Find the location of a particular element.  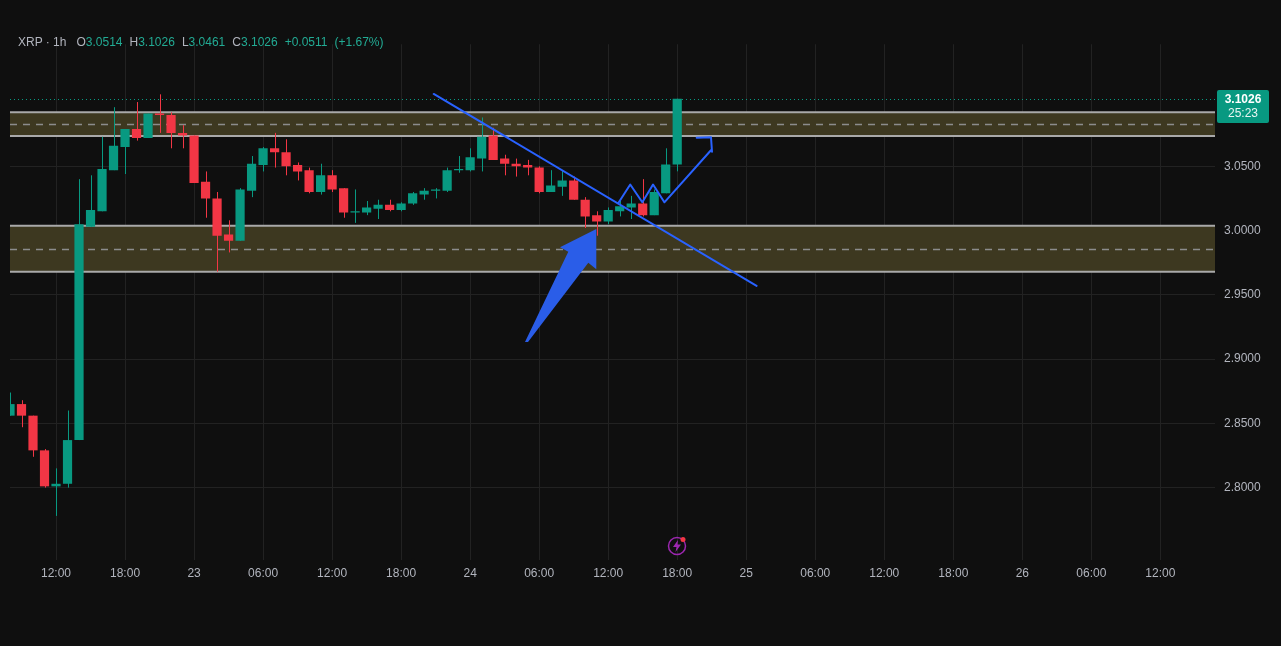

text: O3.0514 H3.1026 L3.0461 C3.1026 +0.0511 (+1.67%) is located at coordinates (230, 42).